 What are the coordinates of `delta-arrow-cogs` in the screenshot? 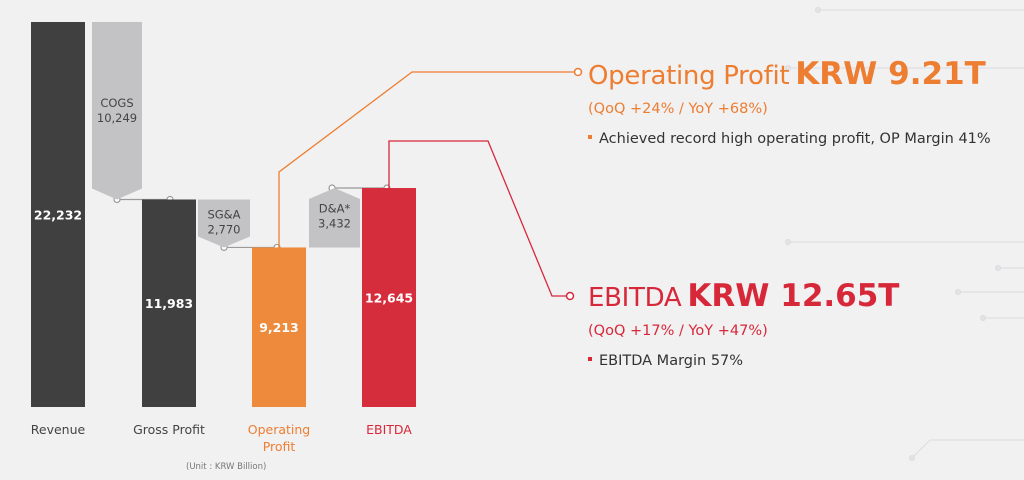 It's located at (117, 111).